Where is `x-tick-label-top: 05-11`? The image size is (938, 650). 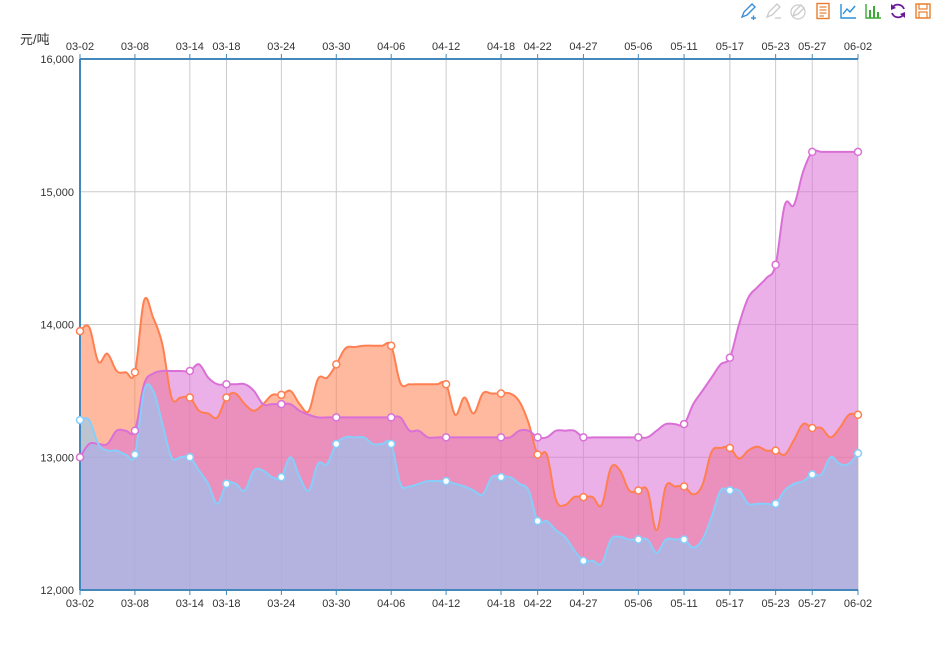
x-tick-label-top: 05-11 is located at coordinates (683, 47).